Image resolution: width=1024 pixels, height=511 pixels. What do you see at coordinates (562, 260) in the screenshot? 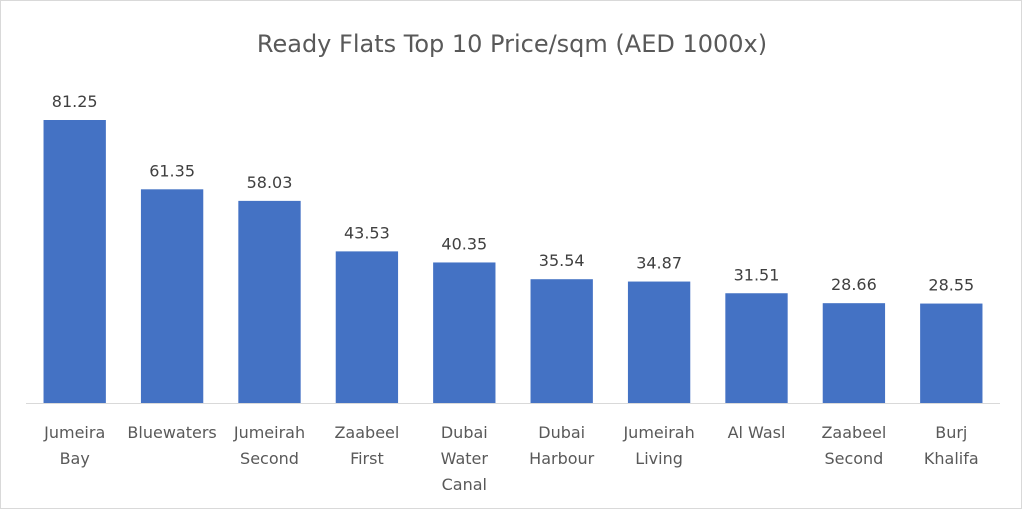
I see `value-label-5: 35.54` at bounding box center [562, 260].